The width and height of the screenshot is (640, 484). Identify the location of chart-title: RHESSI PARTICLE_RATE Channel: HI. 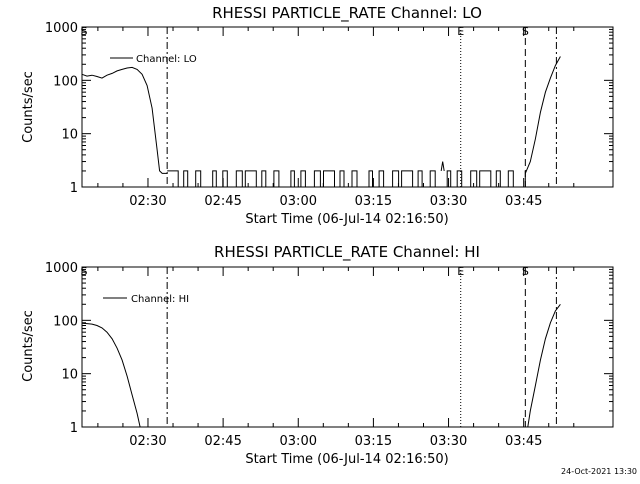
(347, 252).